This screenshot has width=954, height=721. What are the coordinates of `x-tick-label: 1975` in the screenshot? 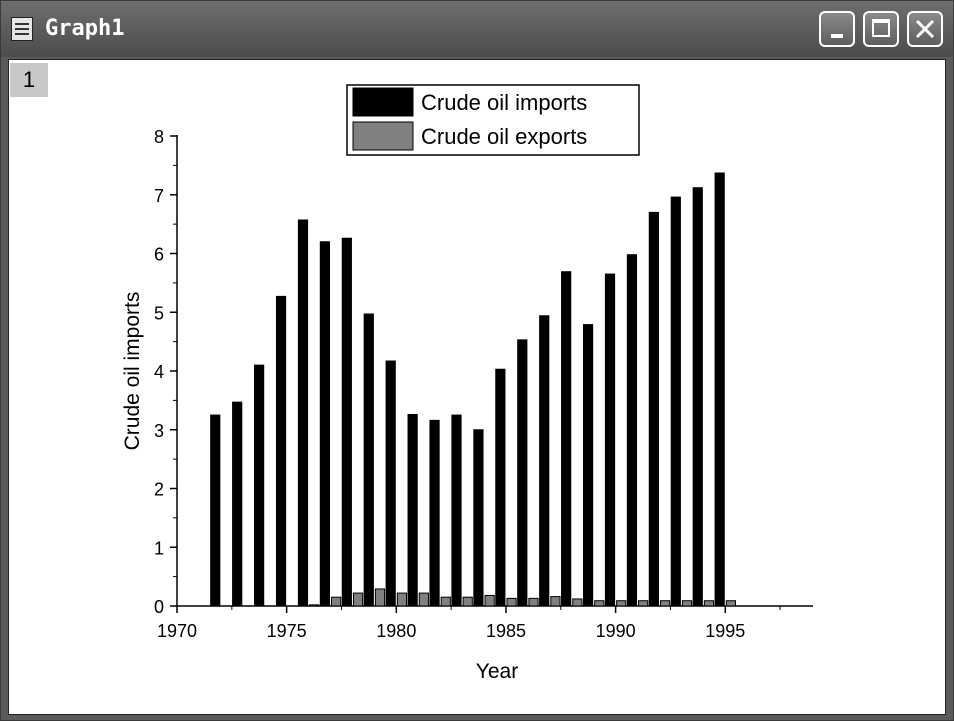 It's located at (287, 631).